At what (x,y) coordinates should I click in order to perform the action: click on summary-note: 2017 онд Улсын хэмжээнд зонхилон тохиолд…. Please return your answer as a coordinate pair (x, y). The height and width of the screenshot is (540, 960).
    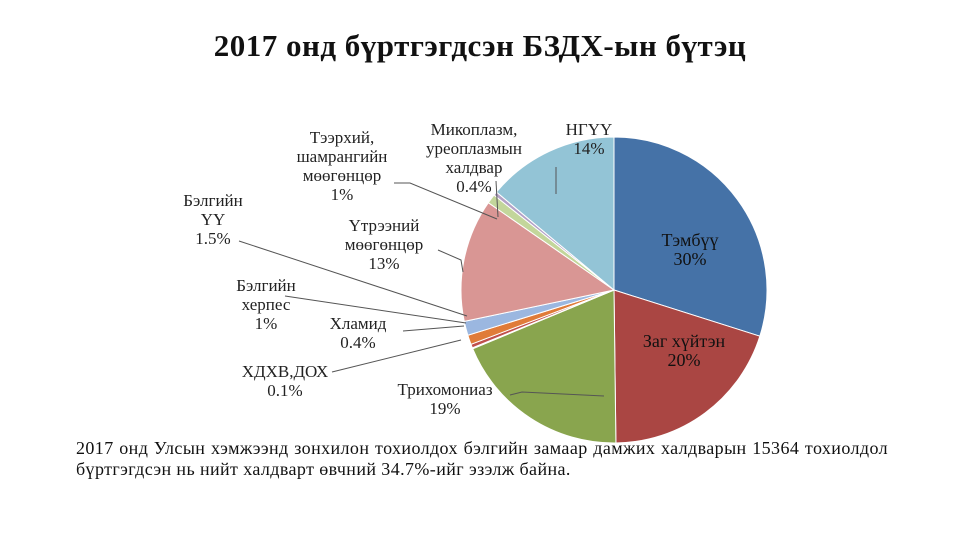
    Looking at the image, I should click on (482, 458).